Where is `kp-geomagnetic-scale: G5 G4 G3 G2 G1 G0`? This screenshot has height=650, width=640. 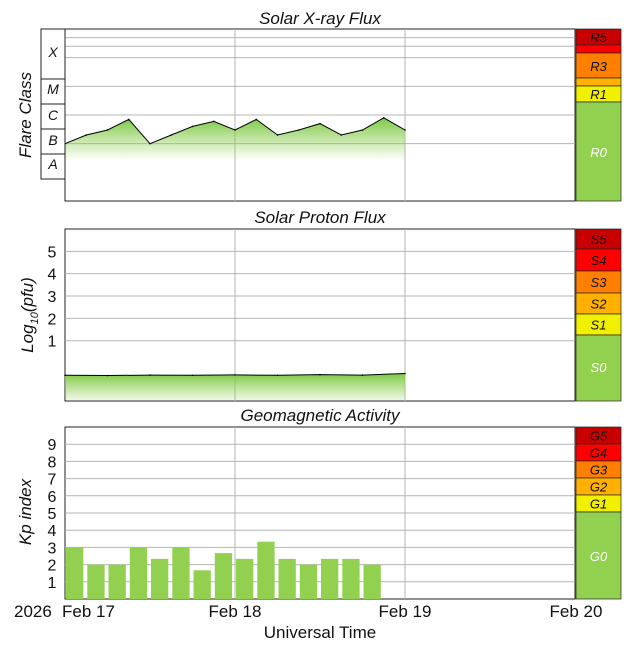 kp-geomagnetic-scale: G5 G4 G3 G2 G1 G0 is located at coordinates (598, 513).